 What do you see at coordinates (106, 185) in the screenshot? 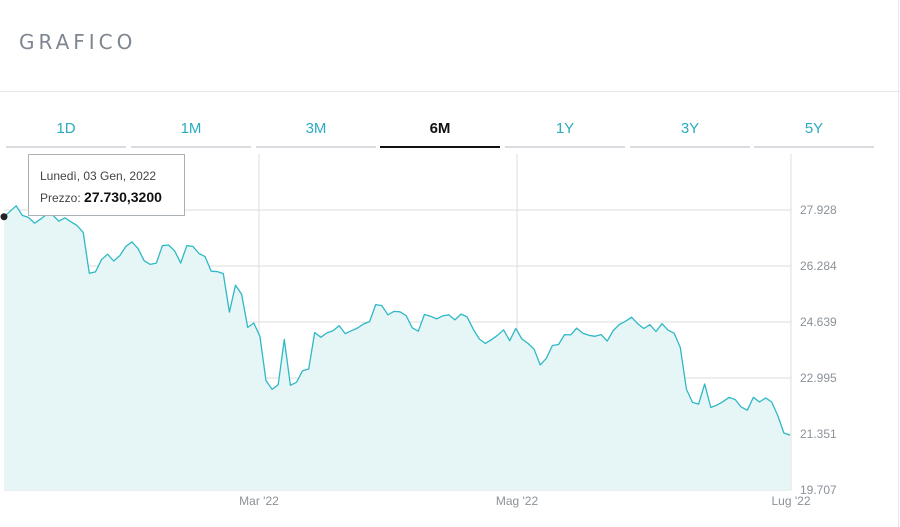
I see `price-tooltip: Lunedì, 03 Gen, 2022 Prezzo: 27.730,3200` at bounding box center [106, 185].